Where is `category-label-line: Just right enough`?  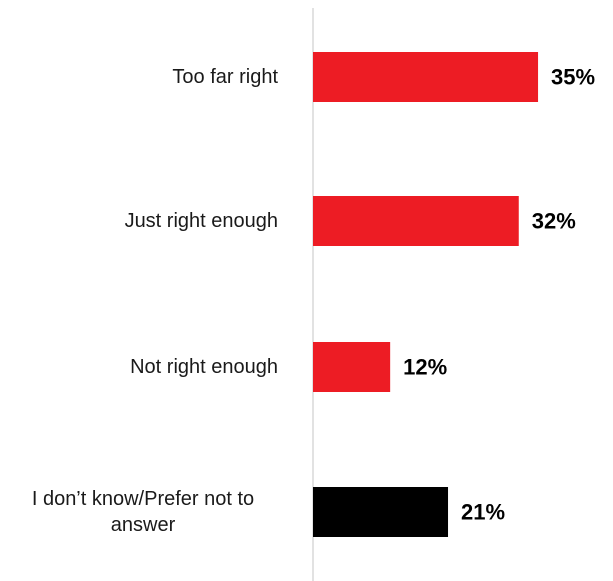 category-label-line: Just right enough is located at coordinates (201, 221).